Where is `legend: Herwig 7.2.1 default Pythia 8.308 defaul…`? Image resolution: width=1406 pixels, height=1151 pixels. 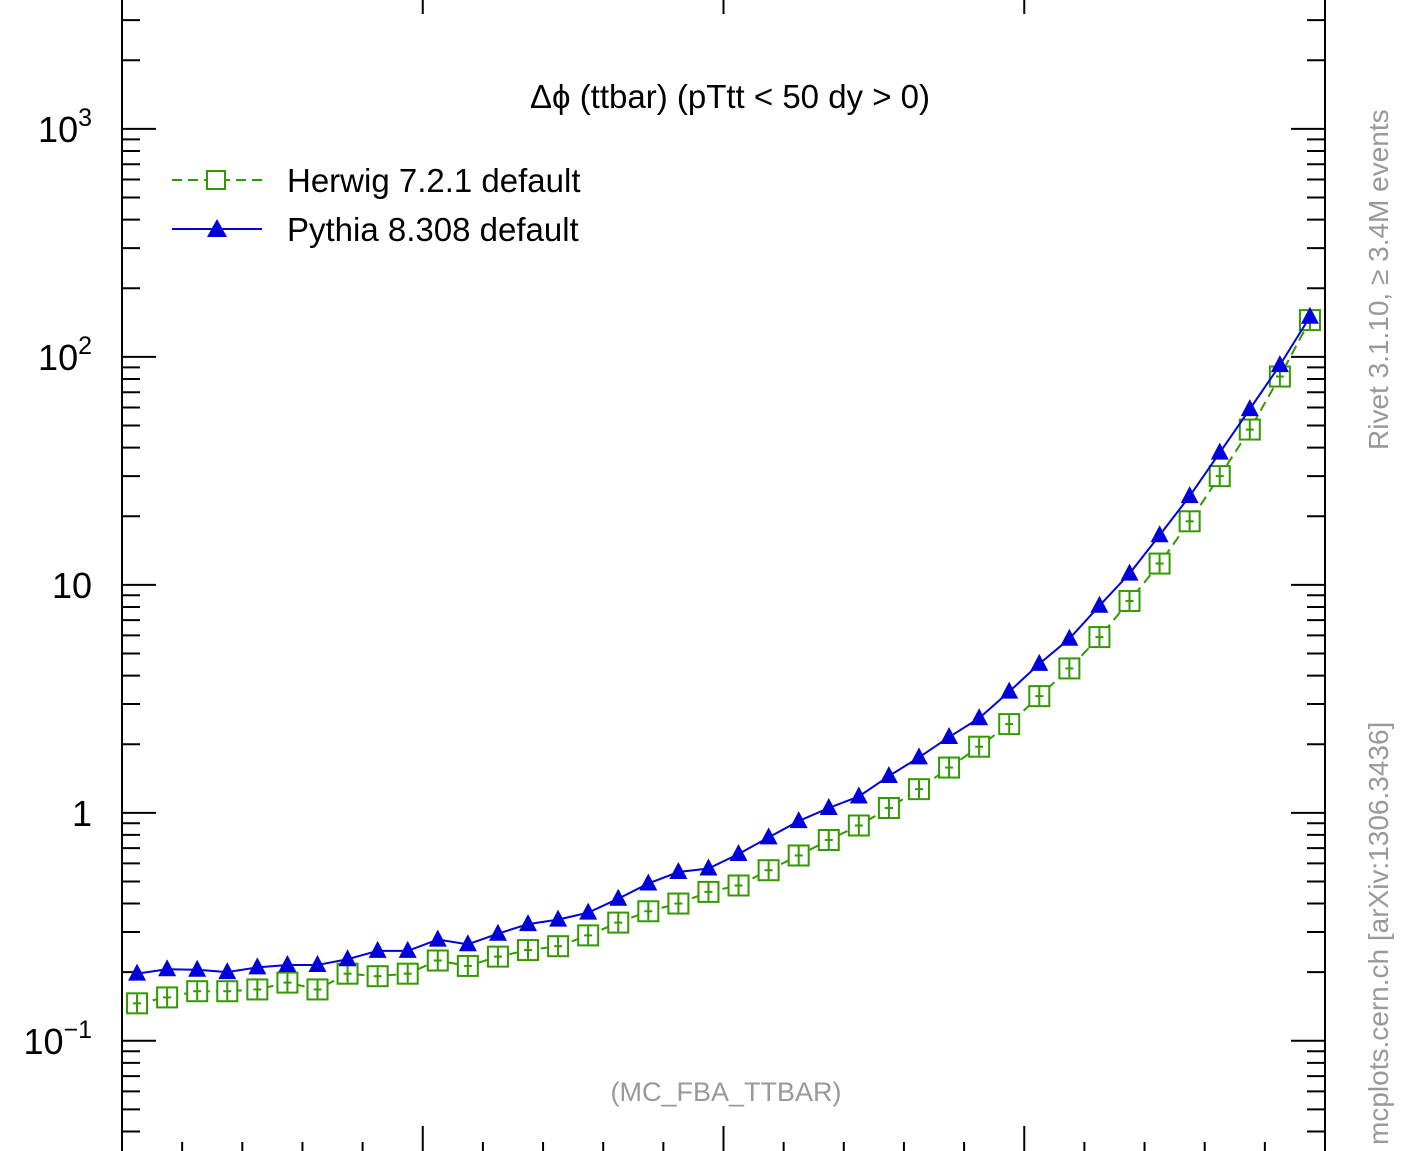 legend: Herwig 7.2.1 default Pythia 8.308 defaul… is located at coordinates (376, 205).